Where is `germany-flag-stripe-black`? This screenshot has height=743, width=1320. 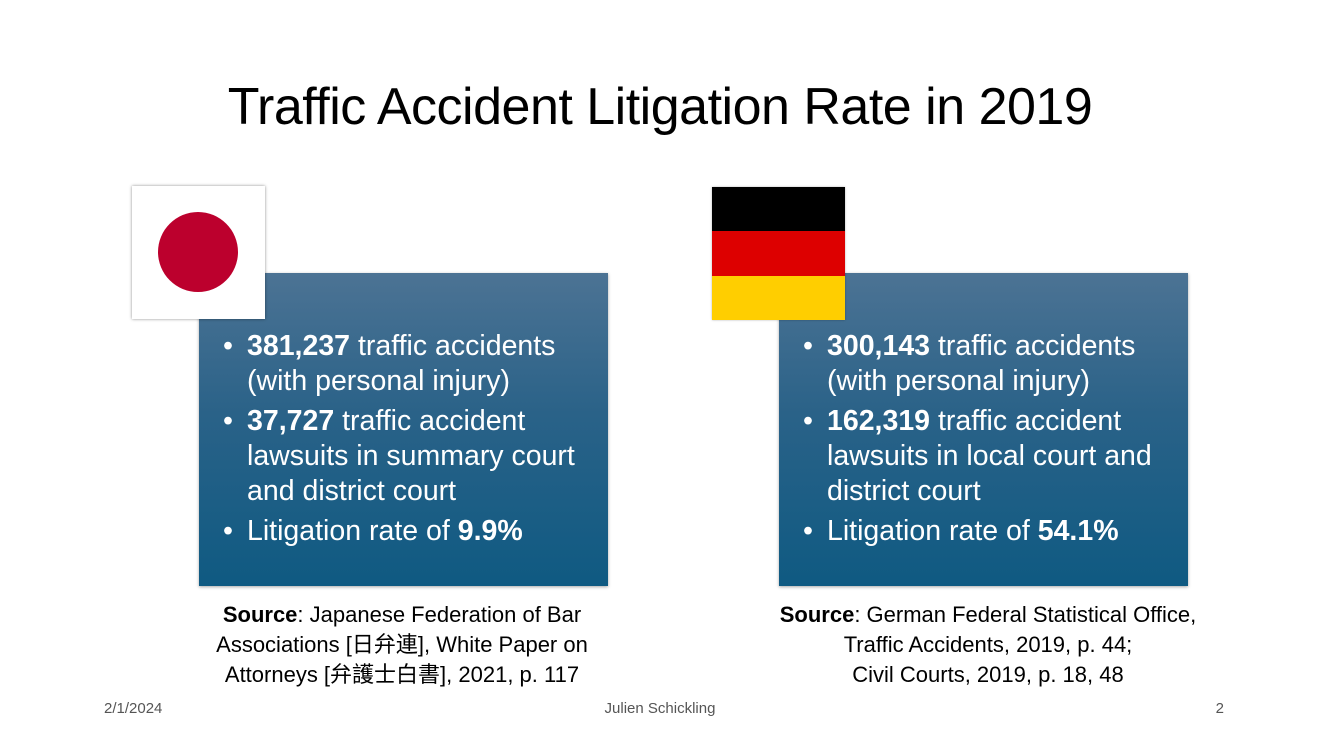
germany-flag-stripe-black is located at coordinates (778, 209).